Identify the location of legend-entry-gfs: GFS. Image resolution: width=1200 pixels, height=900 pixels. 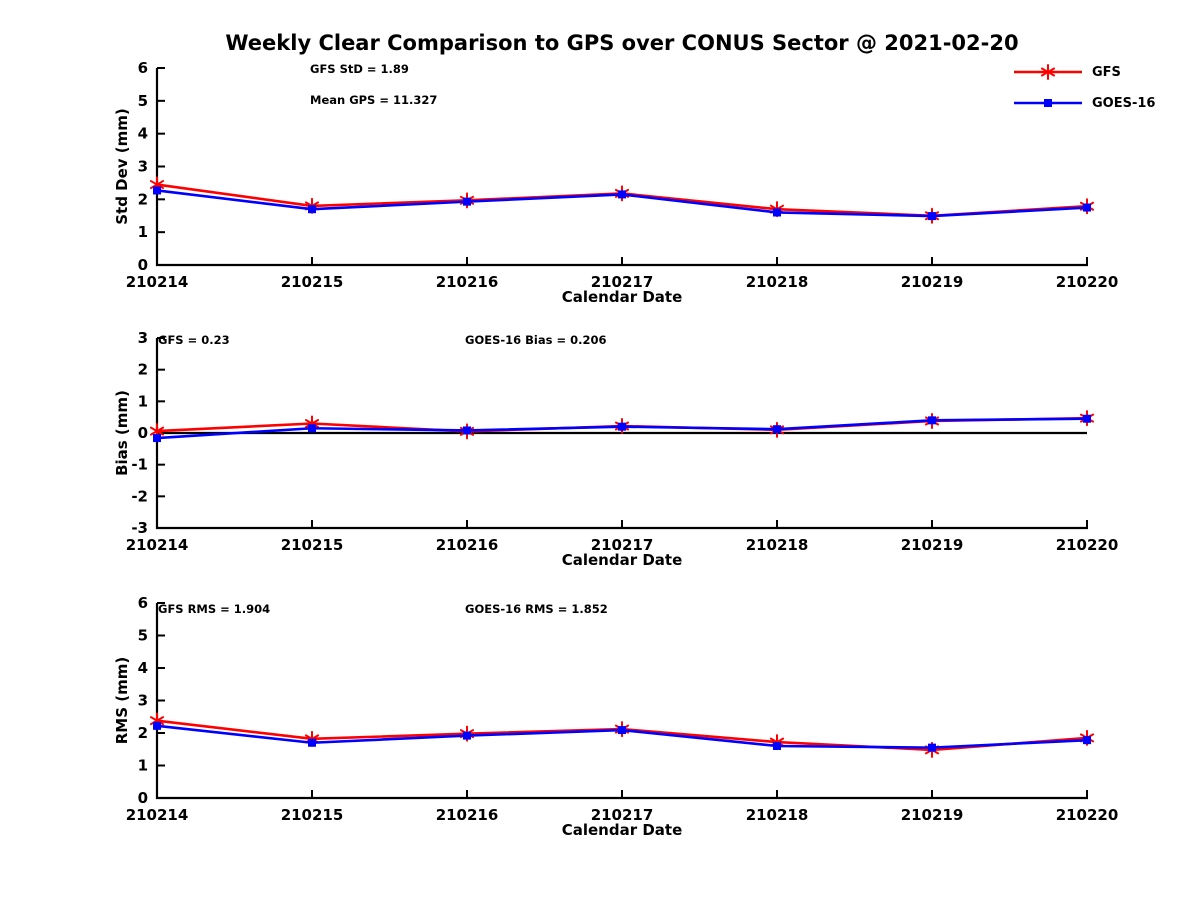
(1083, 72).